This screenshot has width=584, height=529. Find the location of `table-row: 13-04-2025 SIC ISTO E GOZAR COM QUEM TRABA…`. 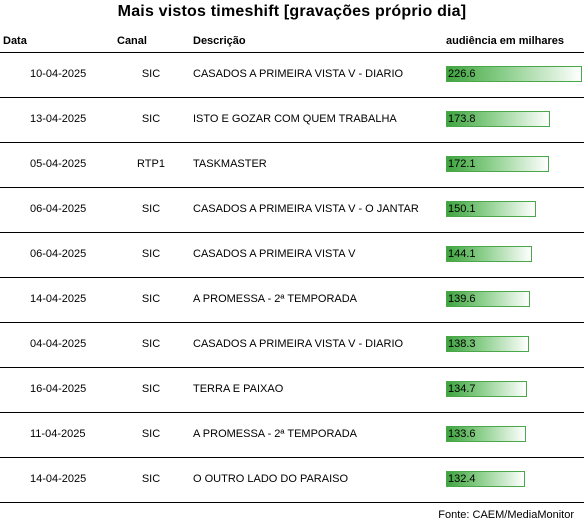

table-row: 13-04-2025 SIC ISTO E GOZAR COM QUEM TRABA… is located at coordinates (292, 120).